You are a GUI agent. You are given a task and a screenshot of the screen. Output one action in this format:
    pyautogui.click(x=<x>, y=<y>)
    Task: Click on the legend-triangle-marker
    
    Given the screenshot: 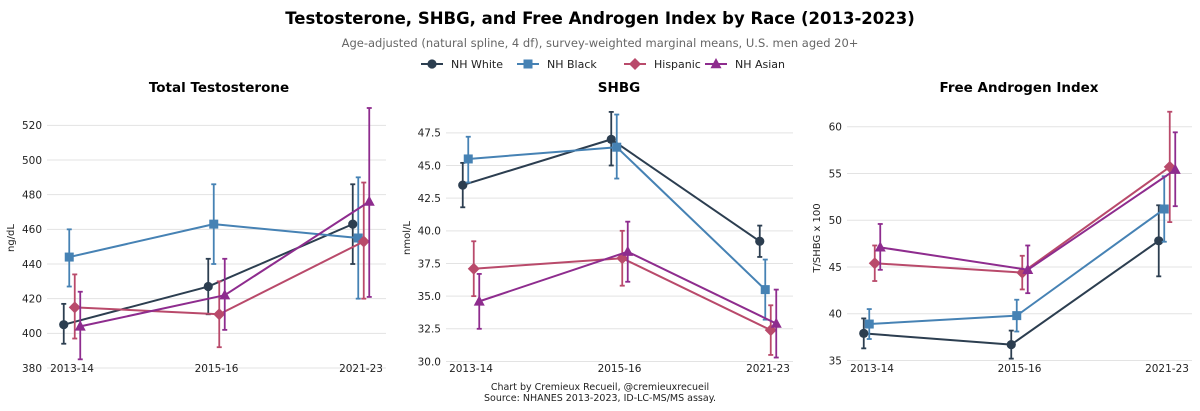 What is the action you would take?
    pyautogui.click(x=716, y=63)
    